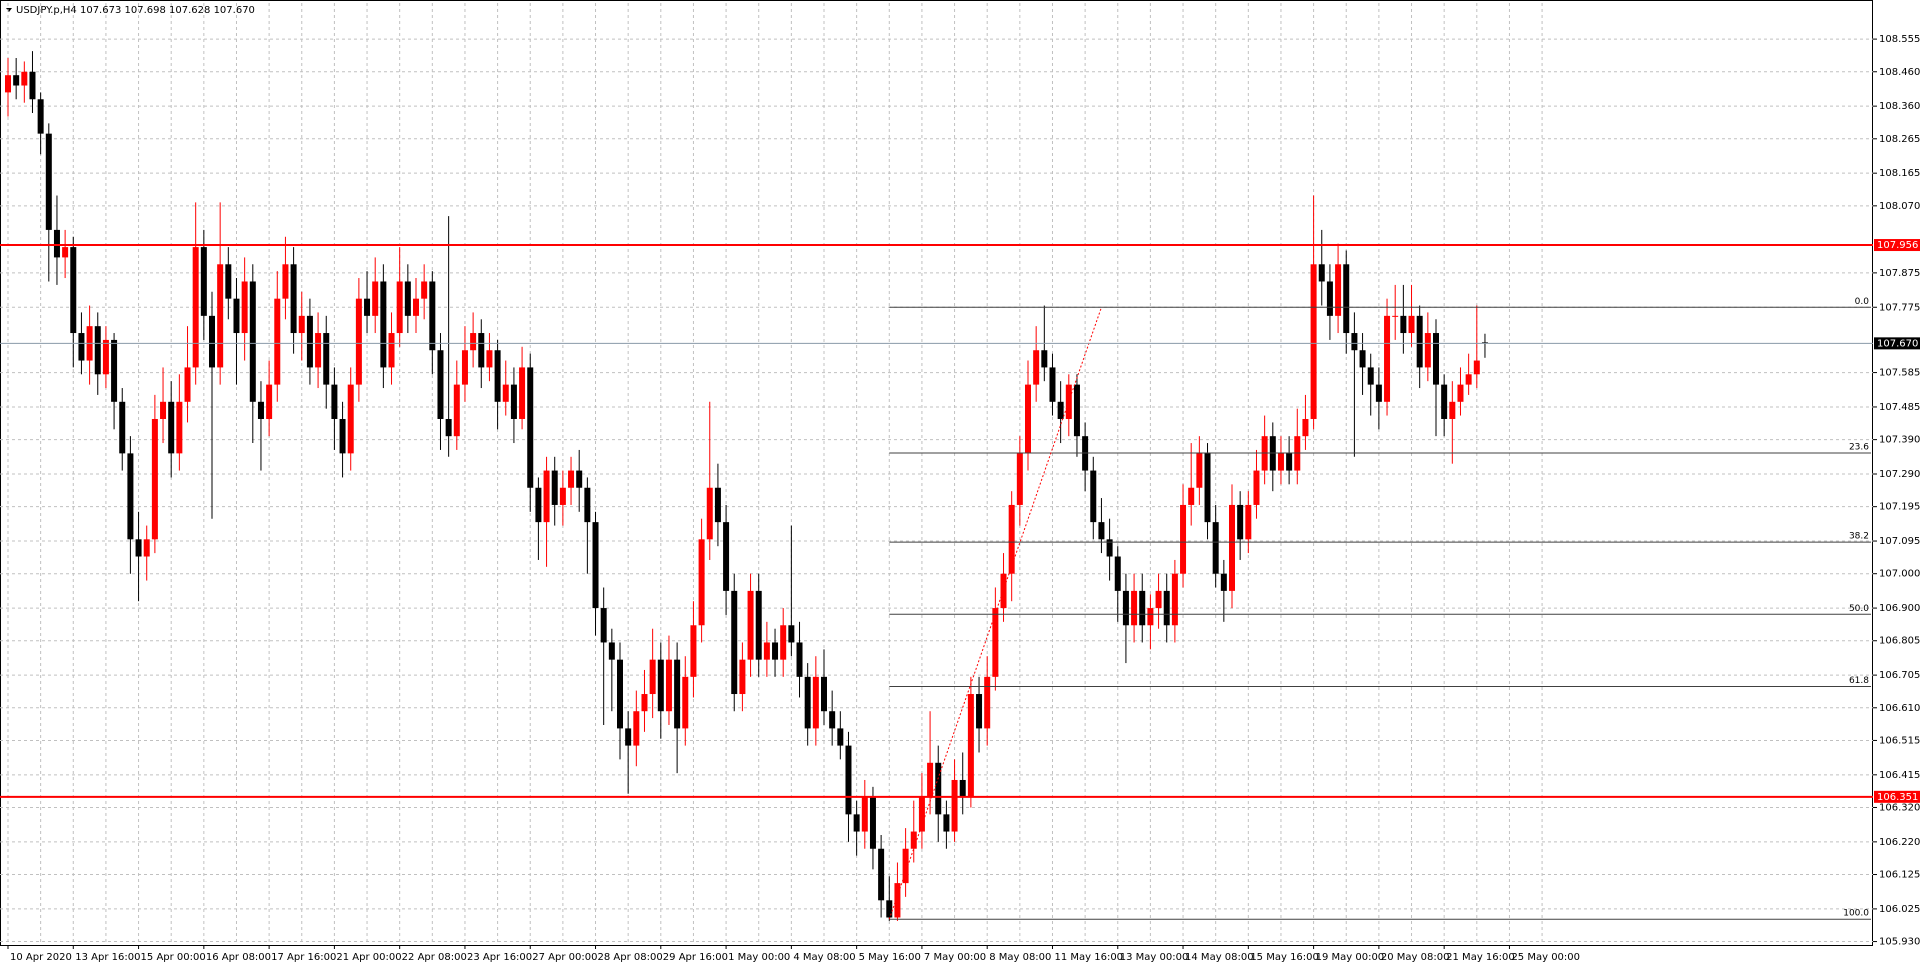 The width and height of the screenshot is (1920, 968). Describe the element at coordinates (1859, 681) in the screenshot. I see `fib-level-label: 61.8` at that location.